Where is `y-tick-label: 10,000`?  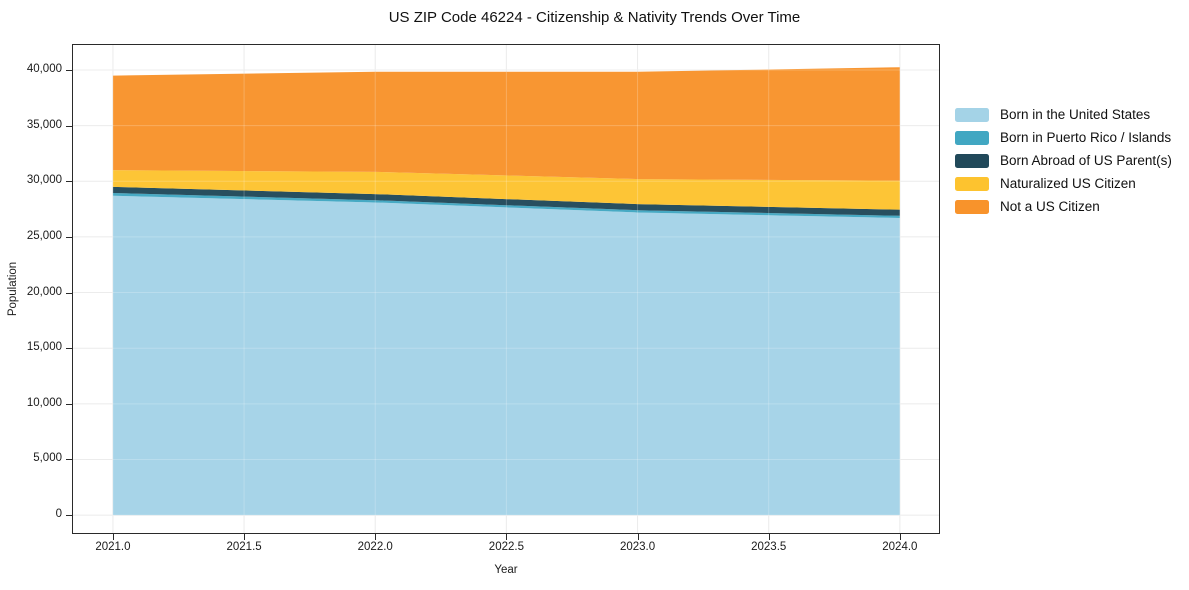
y-tick-label: 10,000 is located at coordinates (44, 402).